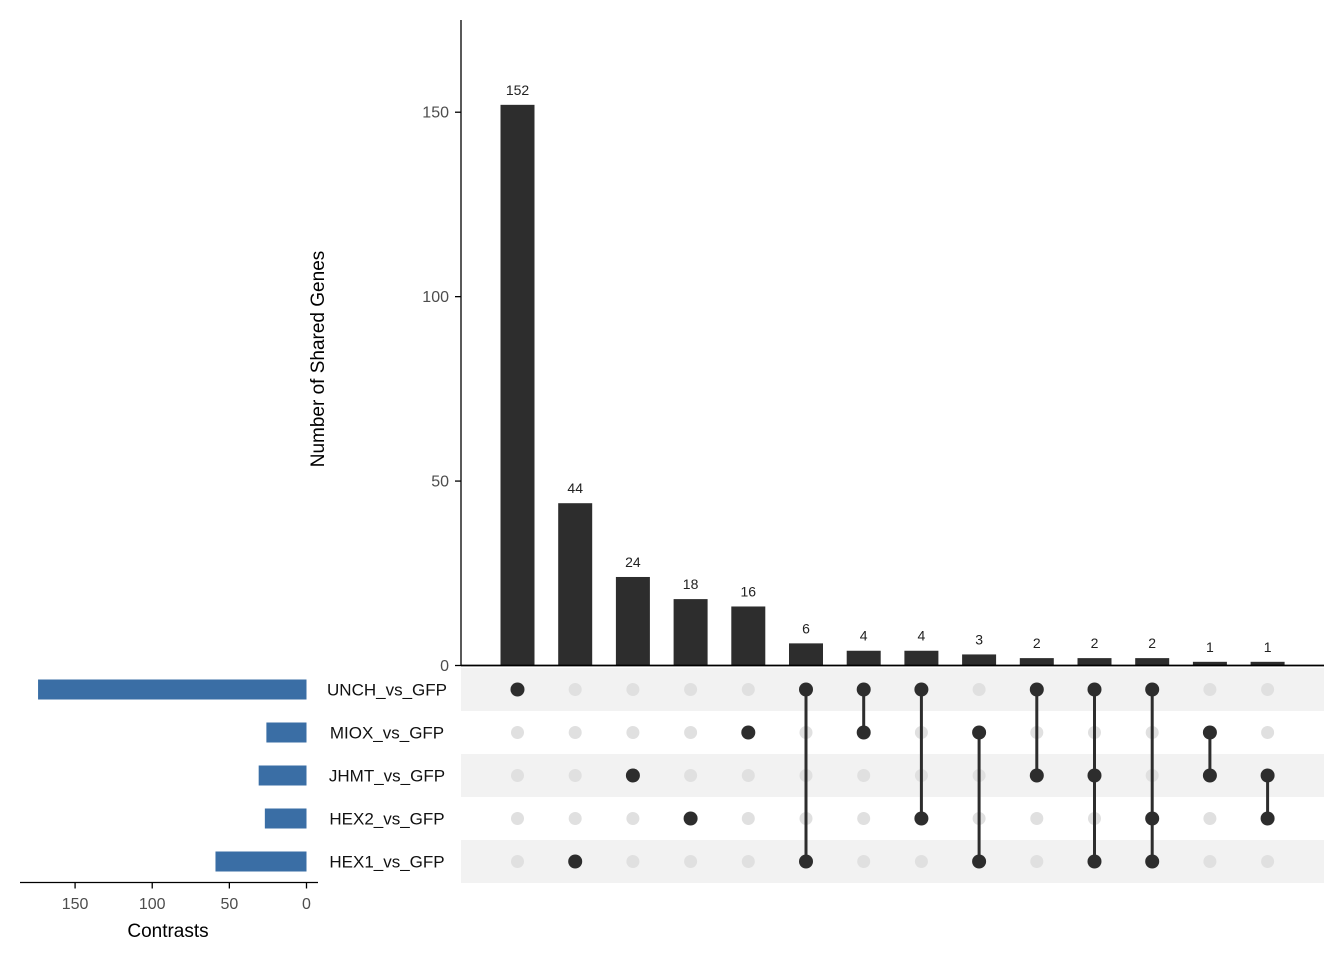 The height and width of the screenshot is (960, 1344). What do you see at coordinates (979, 639) in the screenshot?
I see `bar-value-label: 3` at bounding box center [979, 639].